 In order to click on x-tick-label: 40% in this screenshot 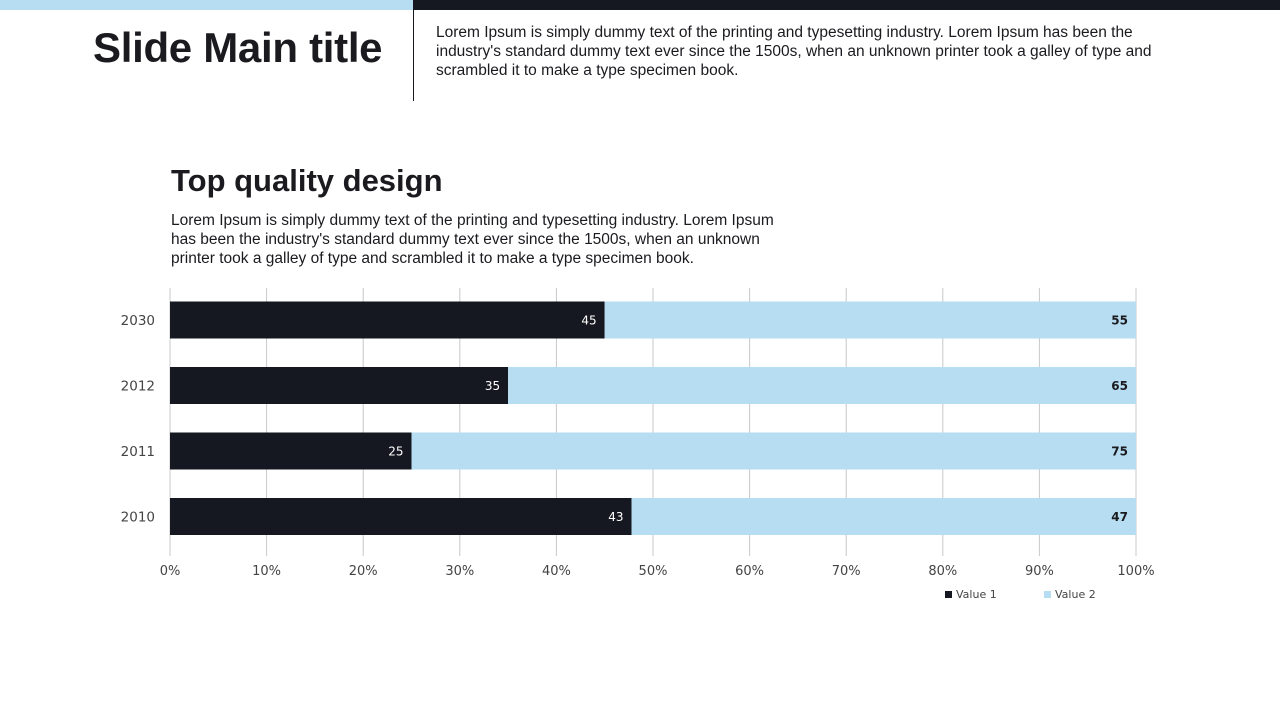, I will do `click(556, 571)`.